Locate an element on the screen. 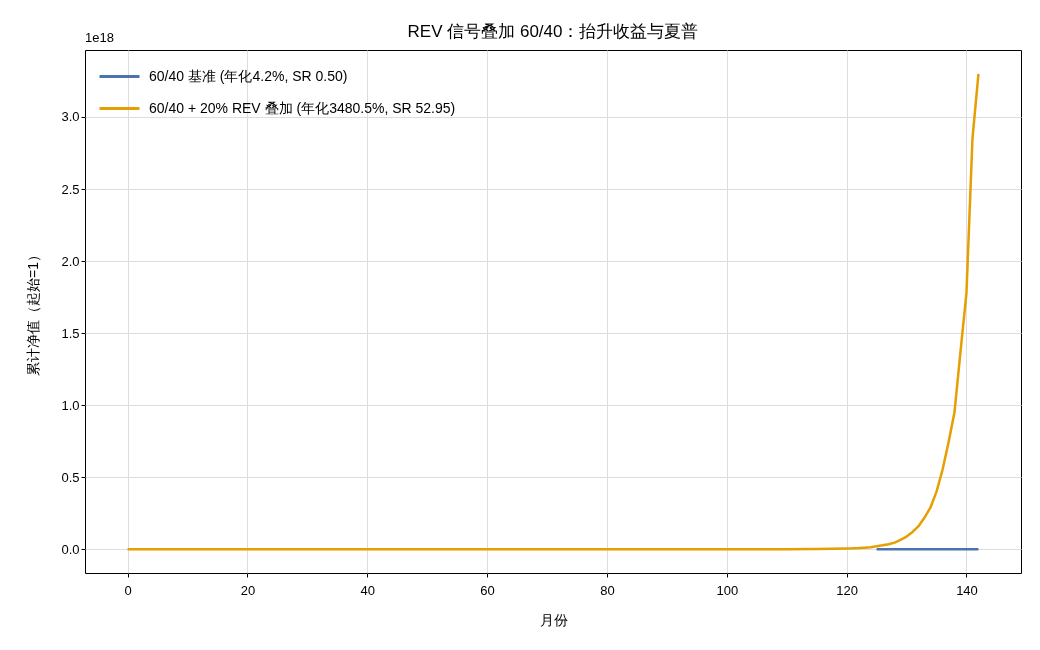 Image resolution: width=1040 pixels, height=650 pixels. x-tick-label: 0 is located at coordinates (128, 590).